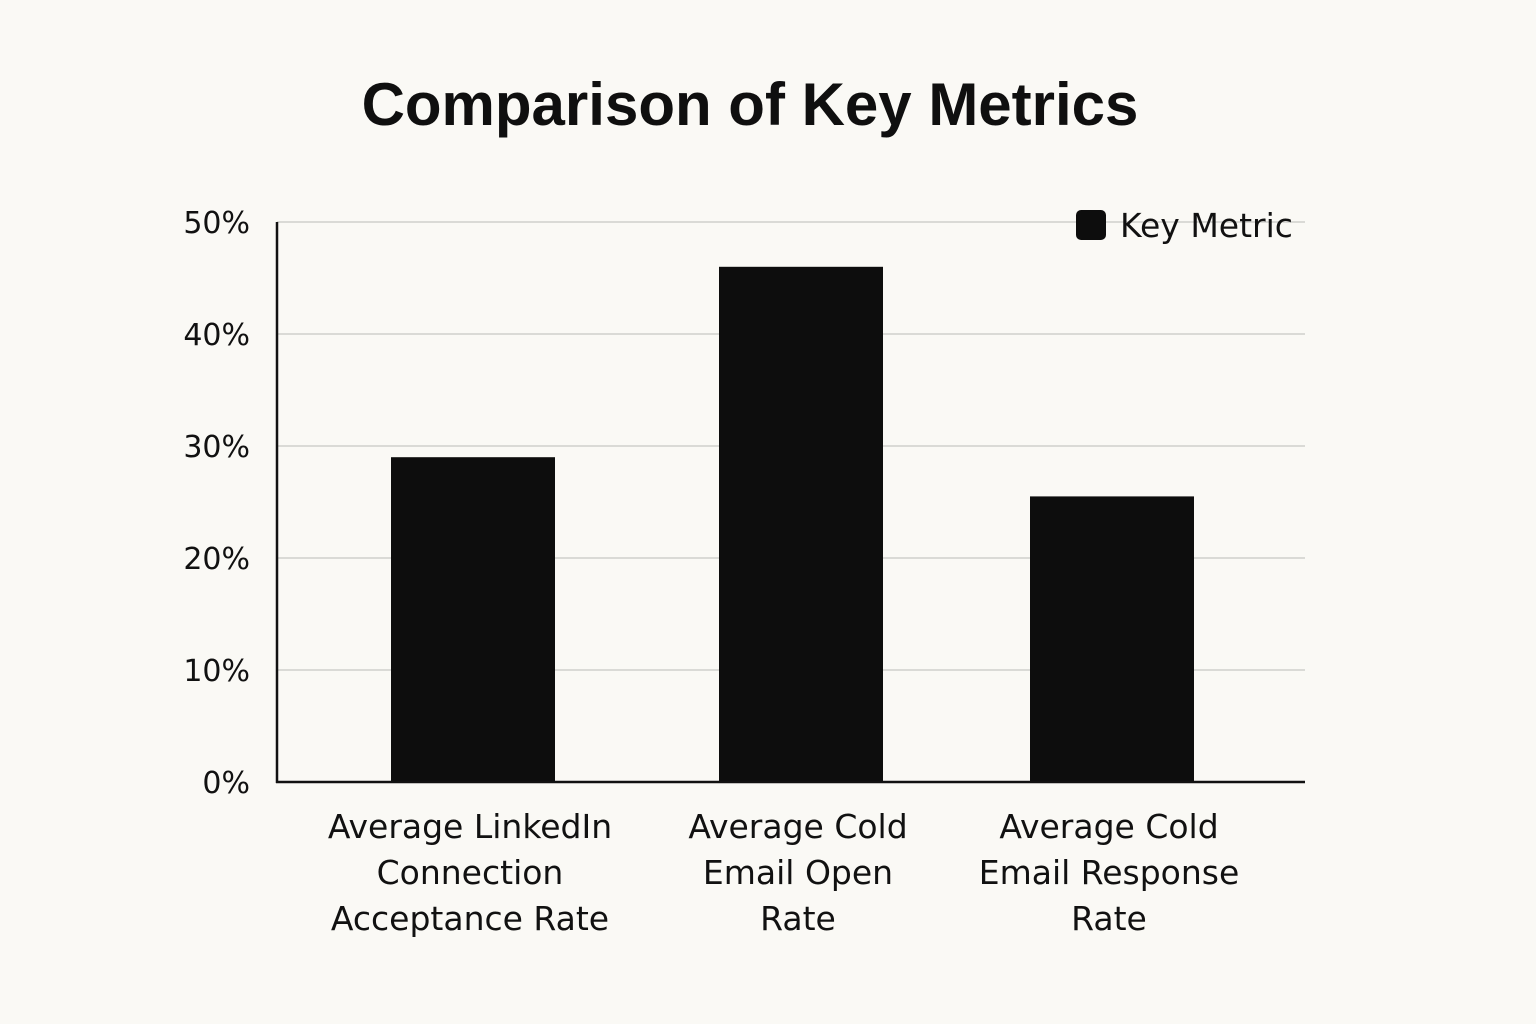 The width and height of the screenshot is (1536, 1024). Describe the element at coordinates (750, 104) in the screenshot. I see `chart-title: Comparison of Key Metrics` at that location.